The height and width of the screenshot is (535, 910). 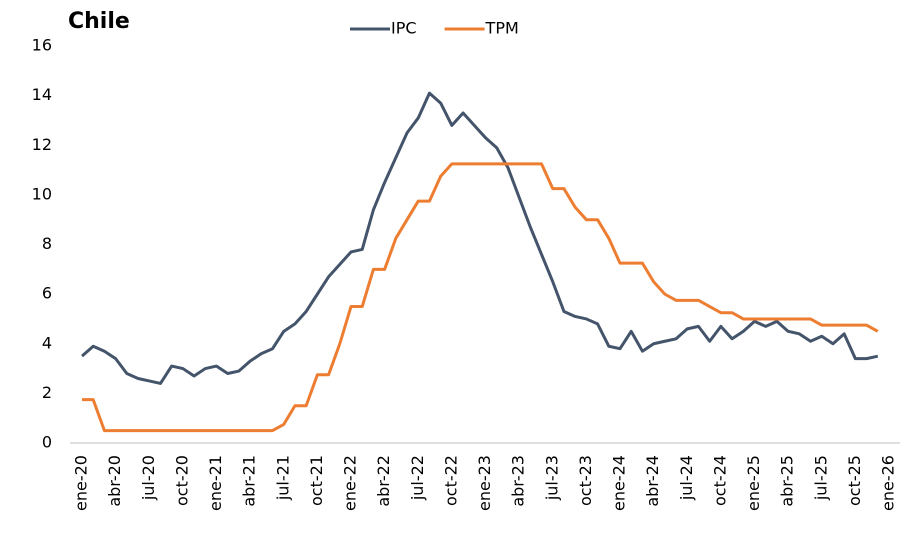 What do you see at coordinates (686, 478) in the screenshot?
I see `x-tick-label: jul-24` at bounding box center [686, 478].